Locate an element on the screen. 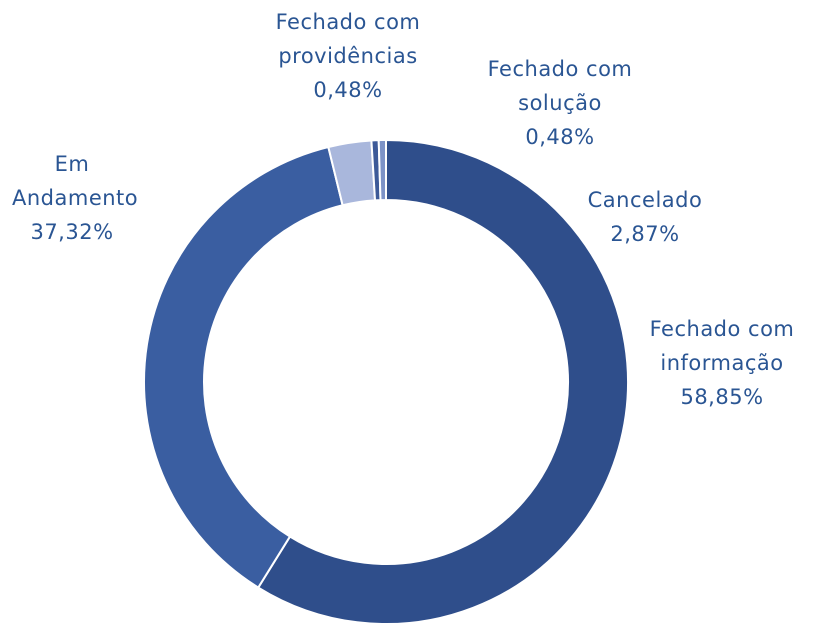  segment-label: Fechado com informação 58,85% is located at coordinates (720, 363).